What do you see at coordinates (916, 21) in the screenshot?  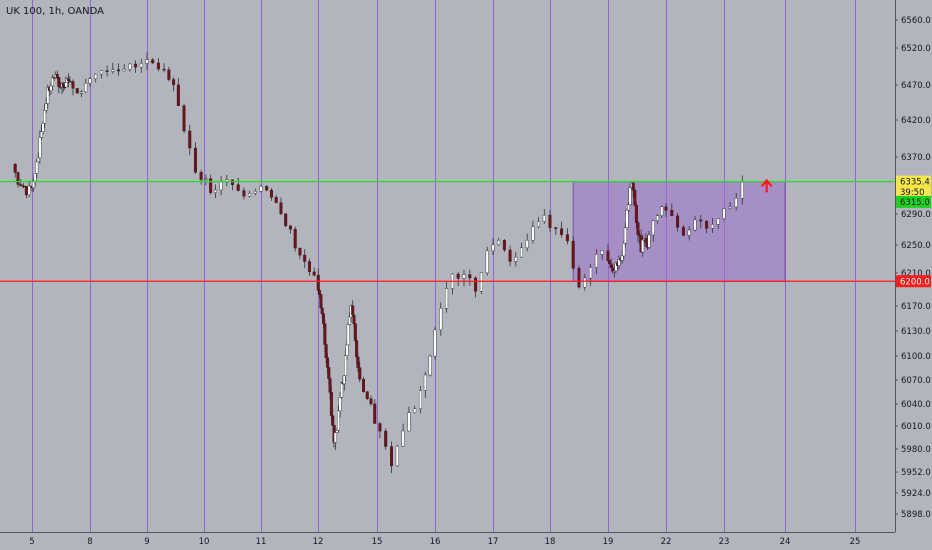 I see `y-tick-label: 6560.0` at bounding box center [916, 21].